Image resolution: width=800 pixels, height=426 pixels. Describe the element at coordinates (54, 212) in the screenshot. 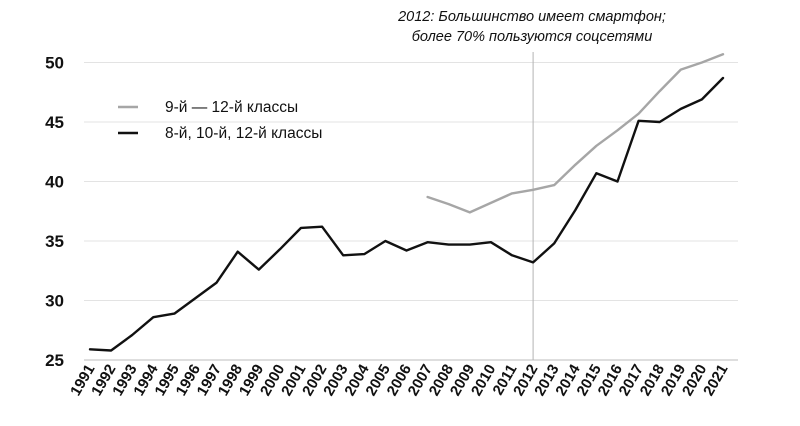

I see `y-axis-ticks: 25 30 35 40 45 50` at that location.